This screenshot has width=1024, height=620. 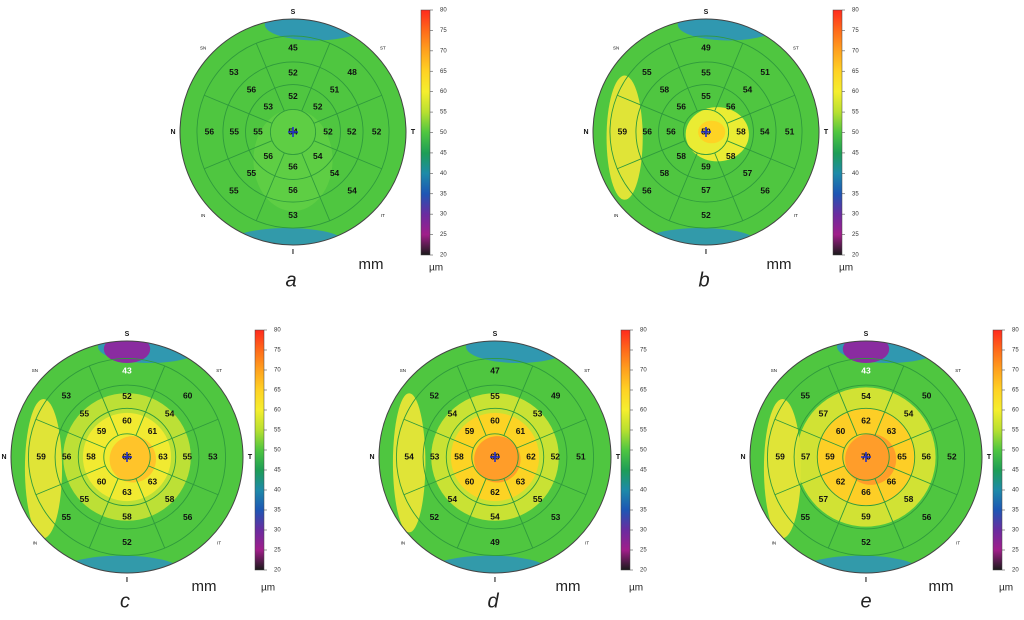 I want to click on sector-value-outer: 45, so click(x=293, y=48).